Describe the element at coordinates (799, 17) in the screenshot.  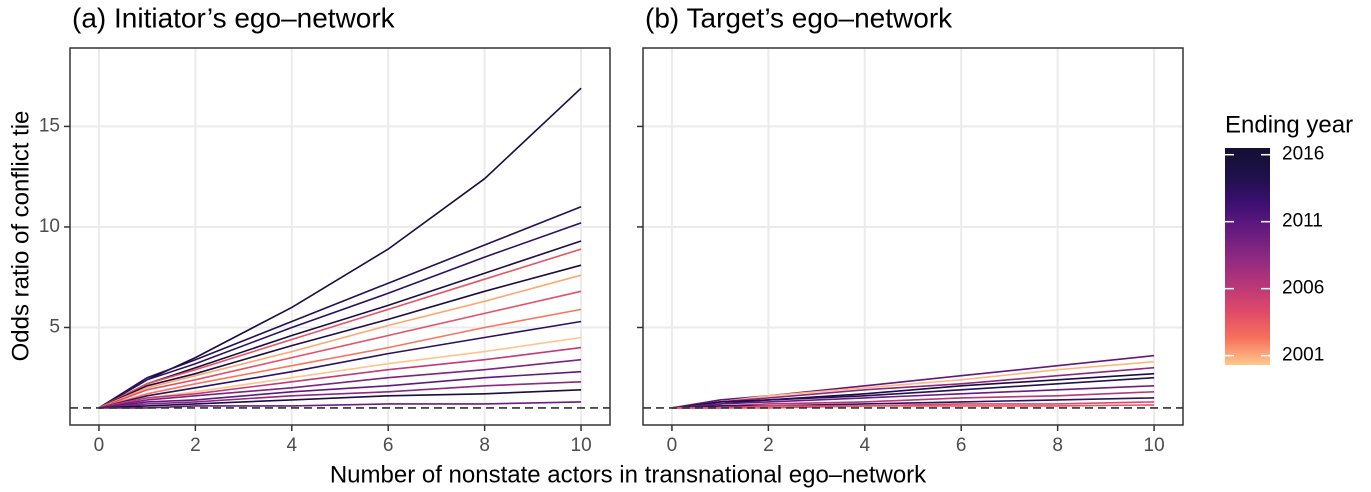
I see `panel-title: (b) Target’s ego–network` at that location.